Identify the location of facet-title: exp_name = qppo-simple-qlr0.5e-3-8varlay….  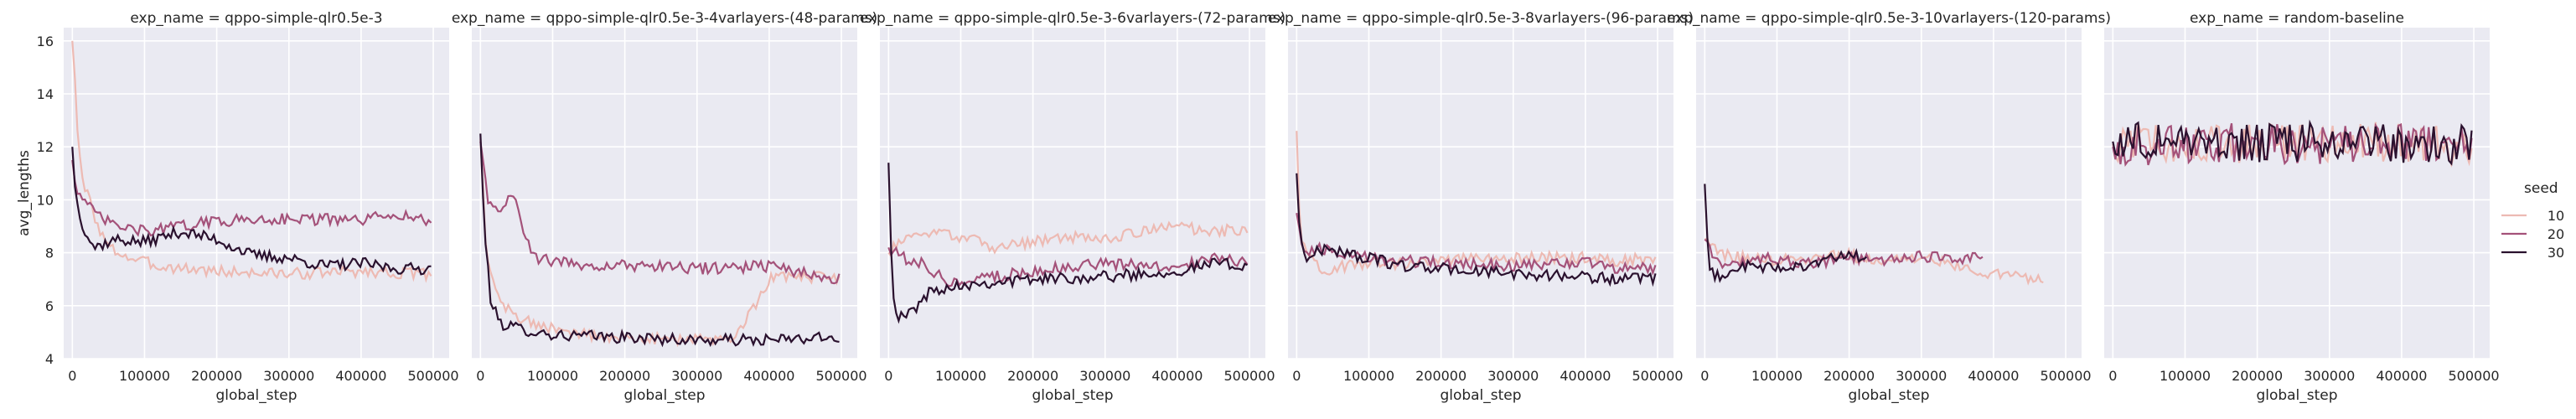
(1481, 18).